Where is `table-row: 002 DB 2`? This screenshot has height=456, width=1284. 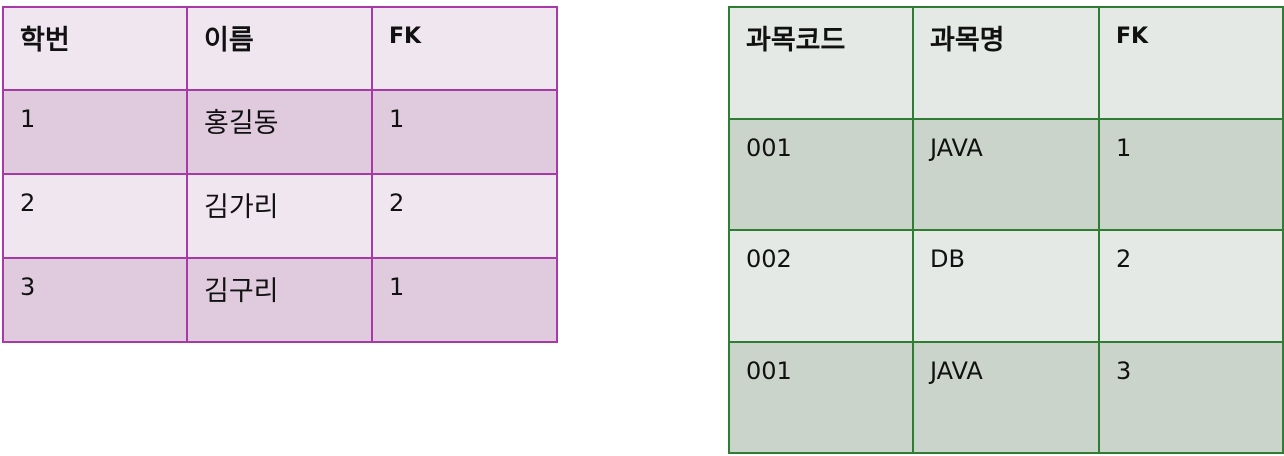 table-row: 002 DB 2 is located at coordinates (1006, 286).